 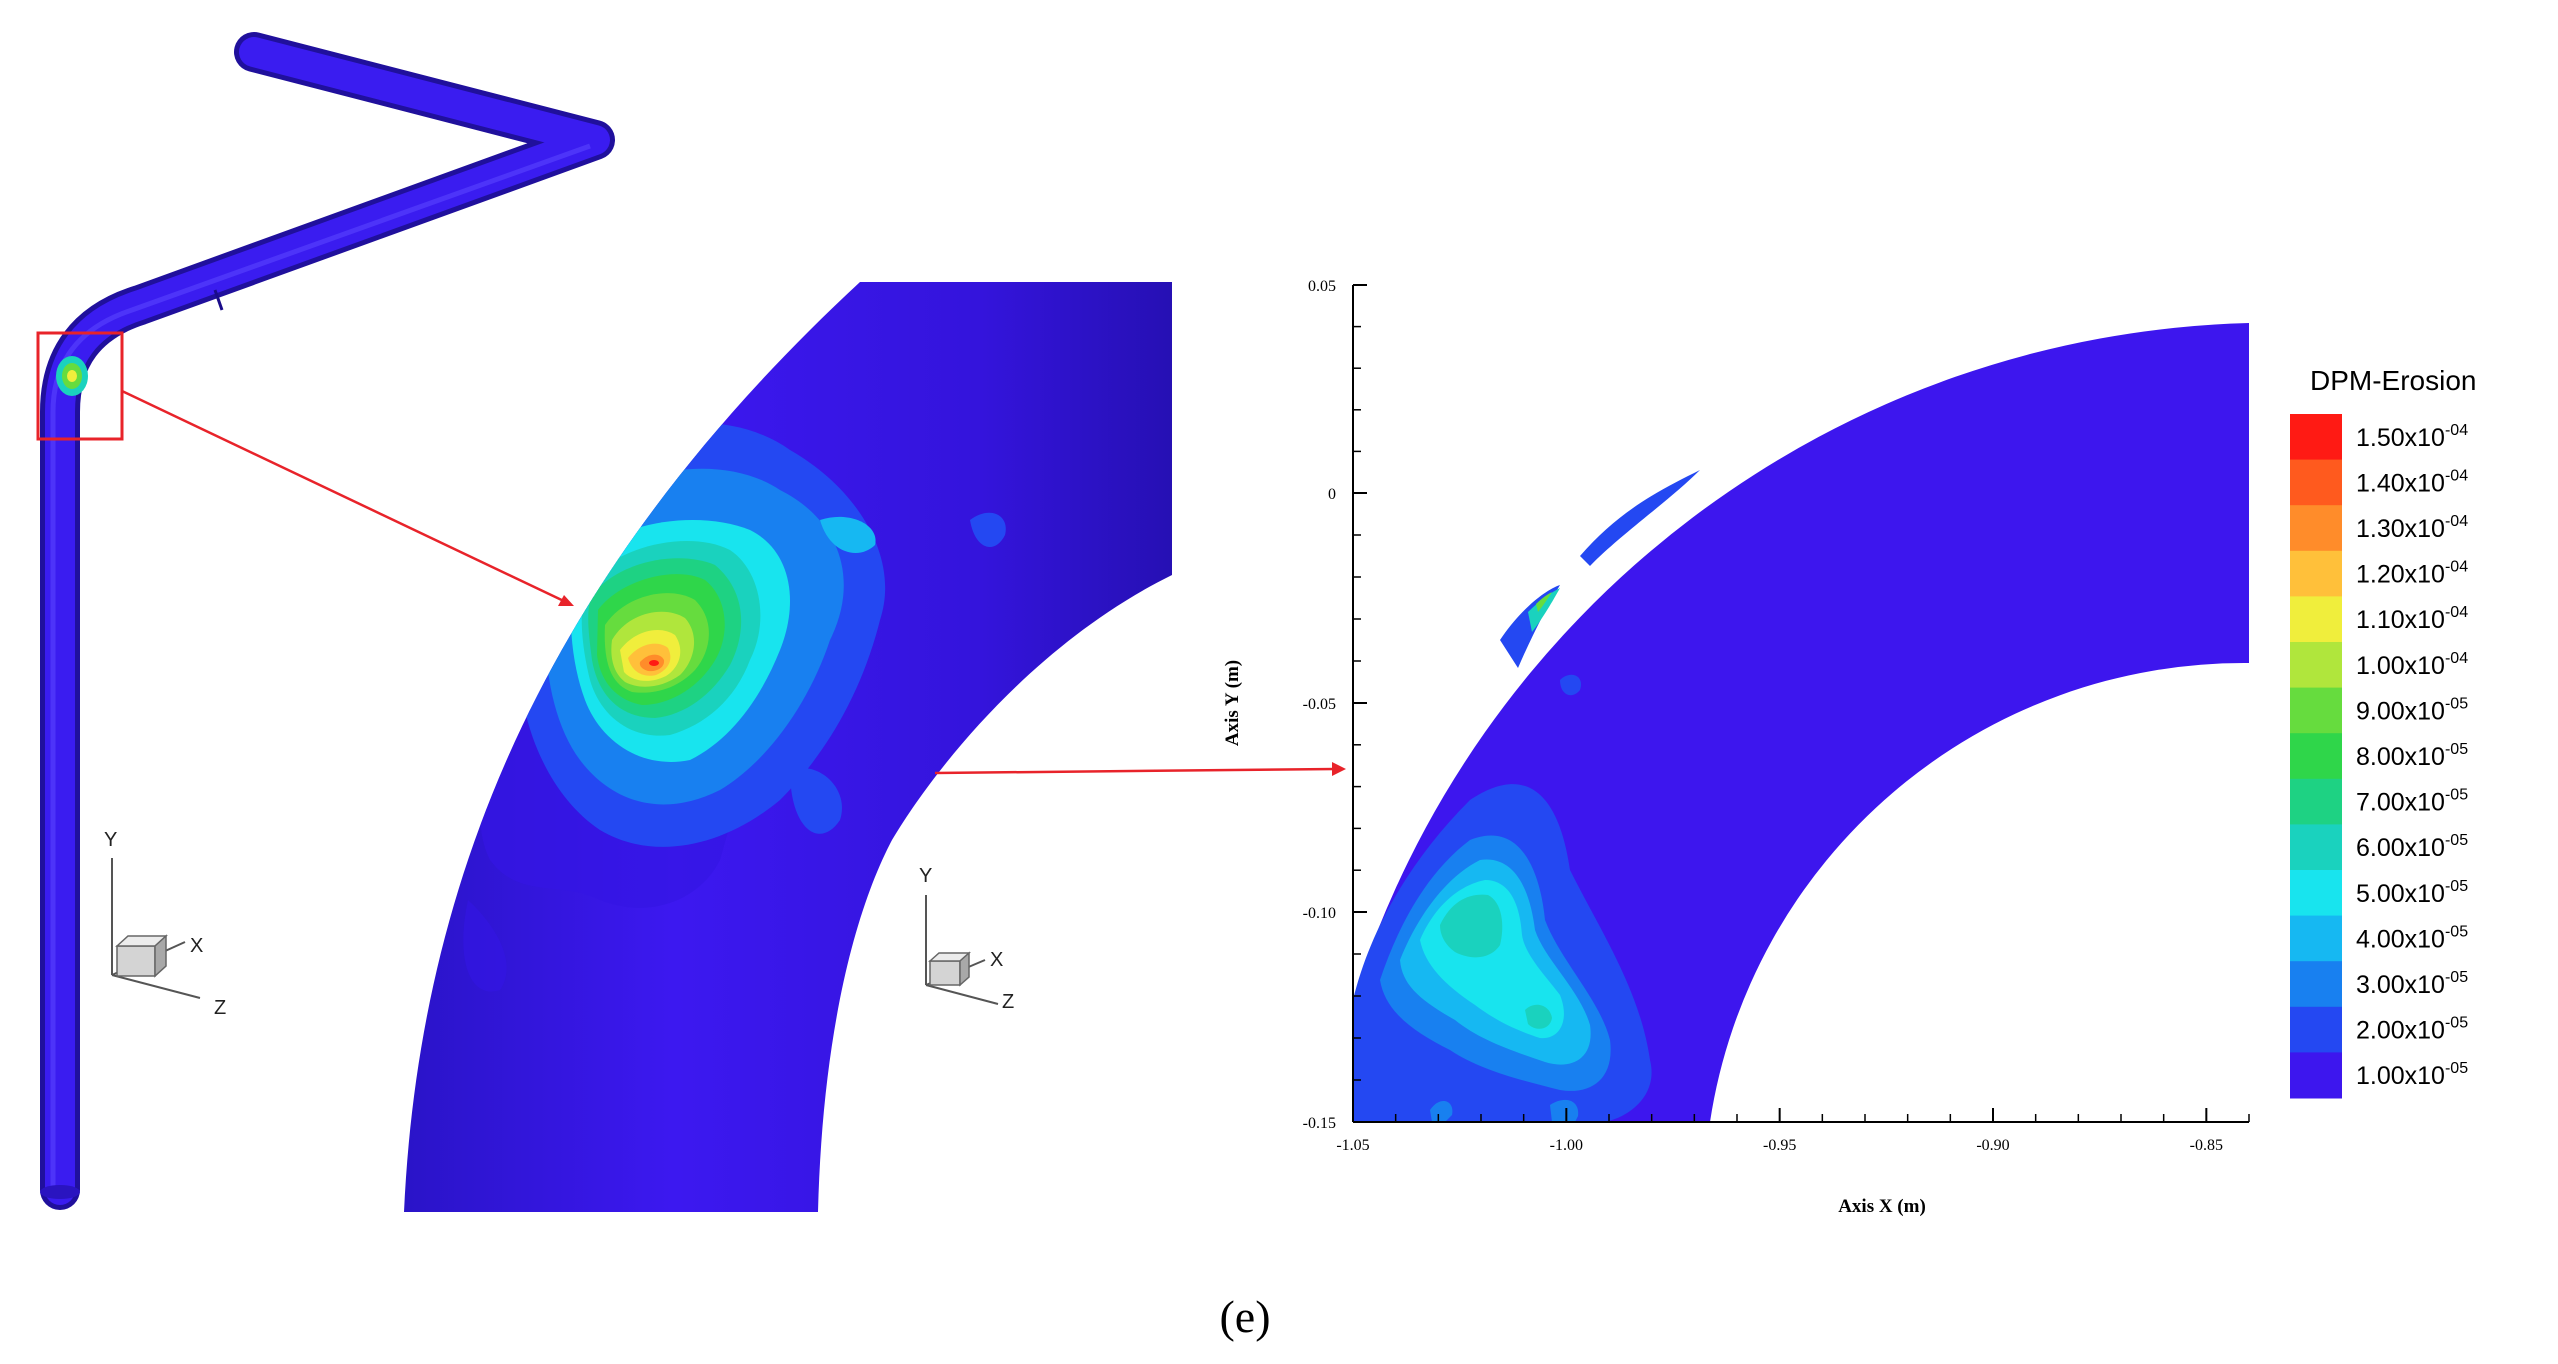 What do you see at coordinates (110, 840) in the screenshot?
I see `triad-y-label: Y` at bounding box center [110, 840].